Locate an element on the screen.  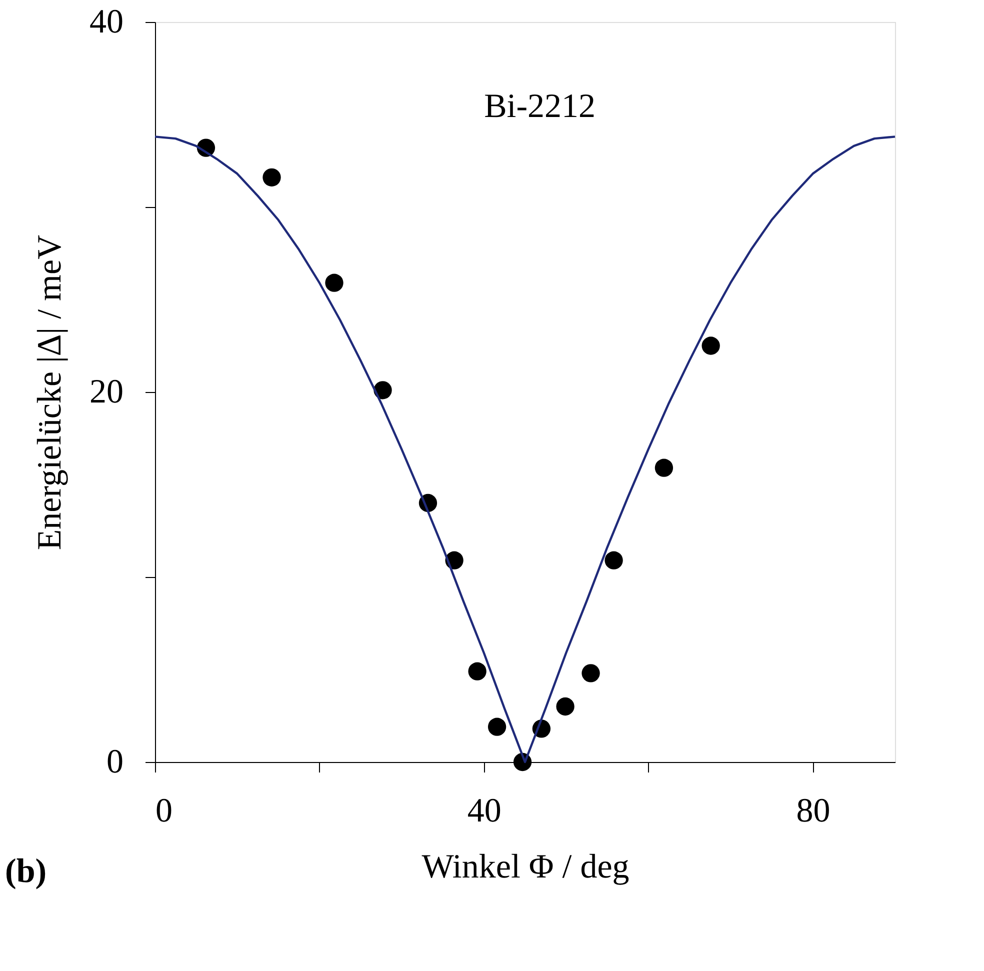
x-tick-label: 0 is located at coordinates (164, 811).